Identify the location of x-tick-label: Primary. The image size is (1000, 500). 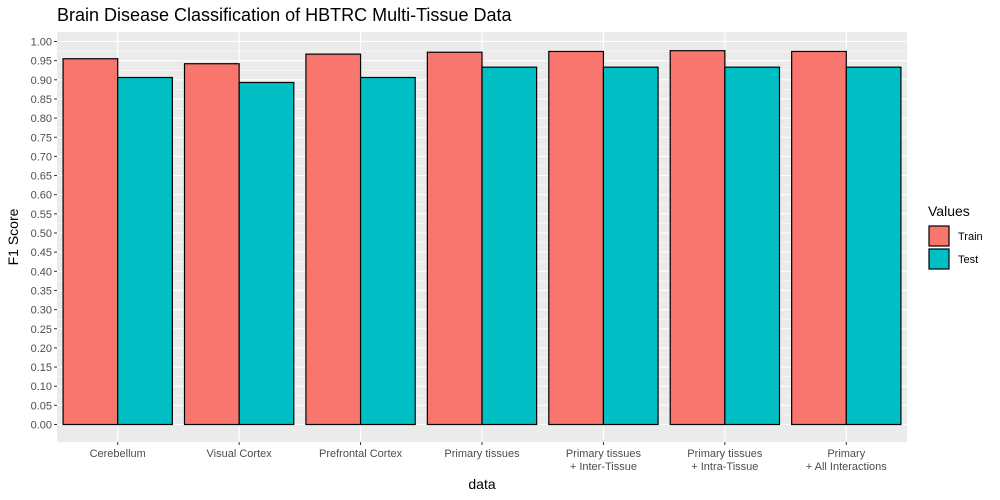
(846, 454).